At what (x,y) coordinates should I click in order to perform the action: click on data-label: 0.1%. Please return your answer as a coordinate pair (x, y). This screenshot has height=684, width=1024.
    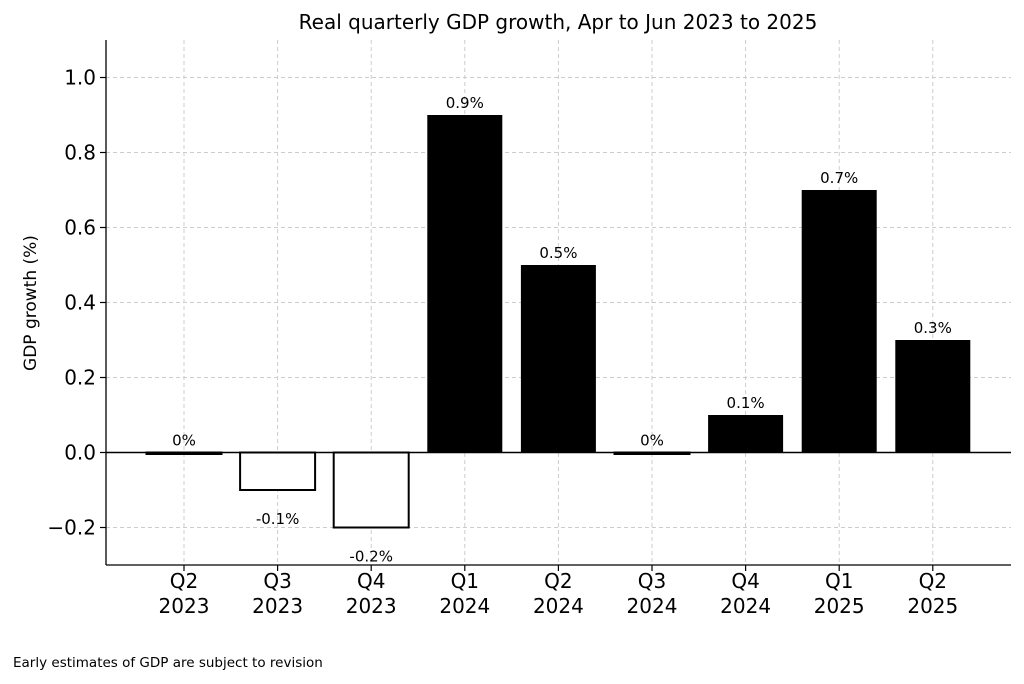
    Looking at the image, I should click on (746, 403).